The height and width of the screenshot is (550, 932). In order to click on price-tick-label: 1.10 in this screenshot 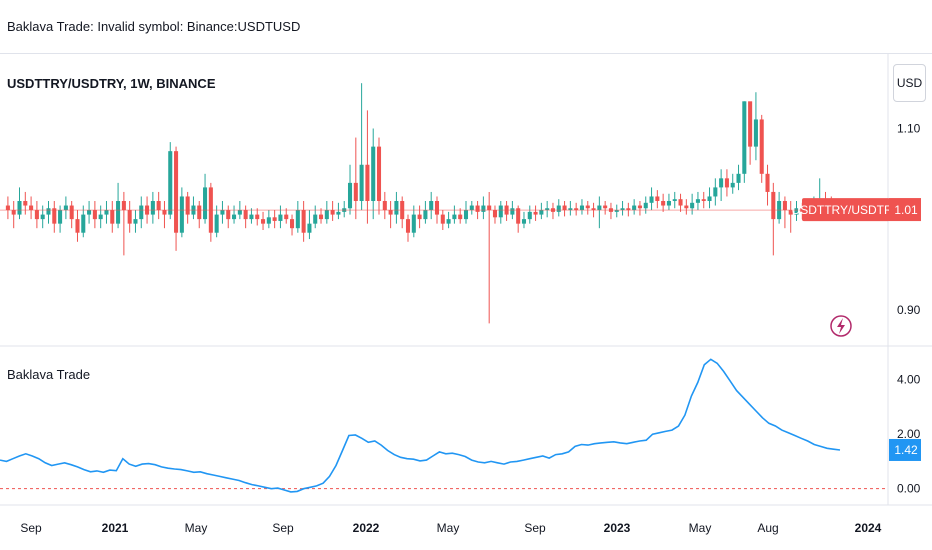, I will do `click(909, 129)`.